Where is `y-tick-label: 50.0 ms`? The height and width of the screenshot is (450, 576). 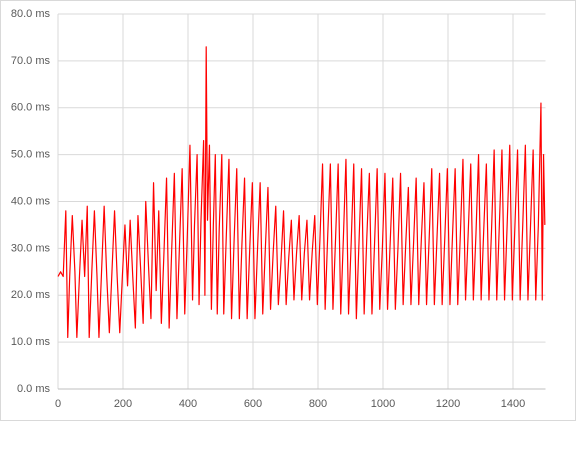 y-tick-label: 50.0 ms is located at coordinates (31, 155).